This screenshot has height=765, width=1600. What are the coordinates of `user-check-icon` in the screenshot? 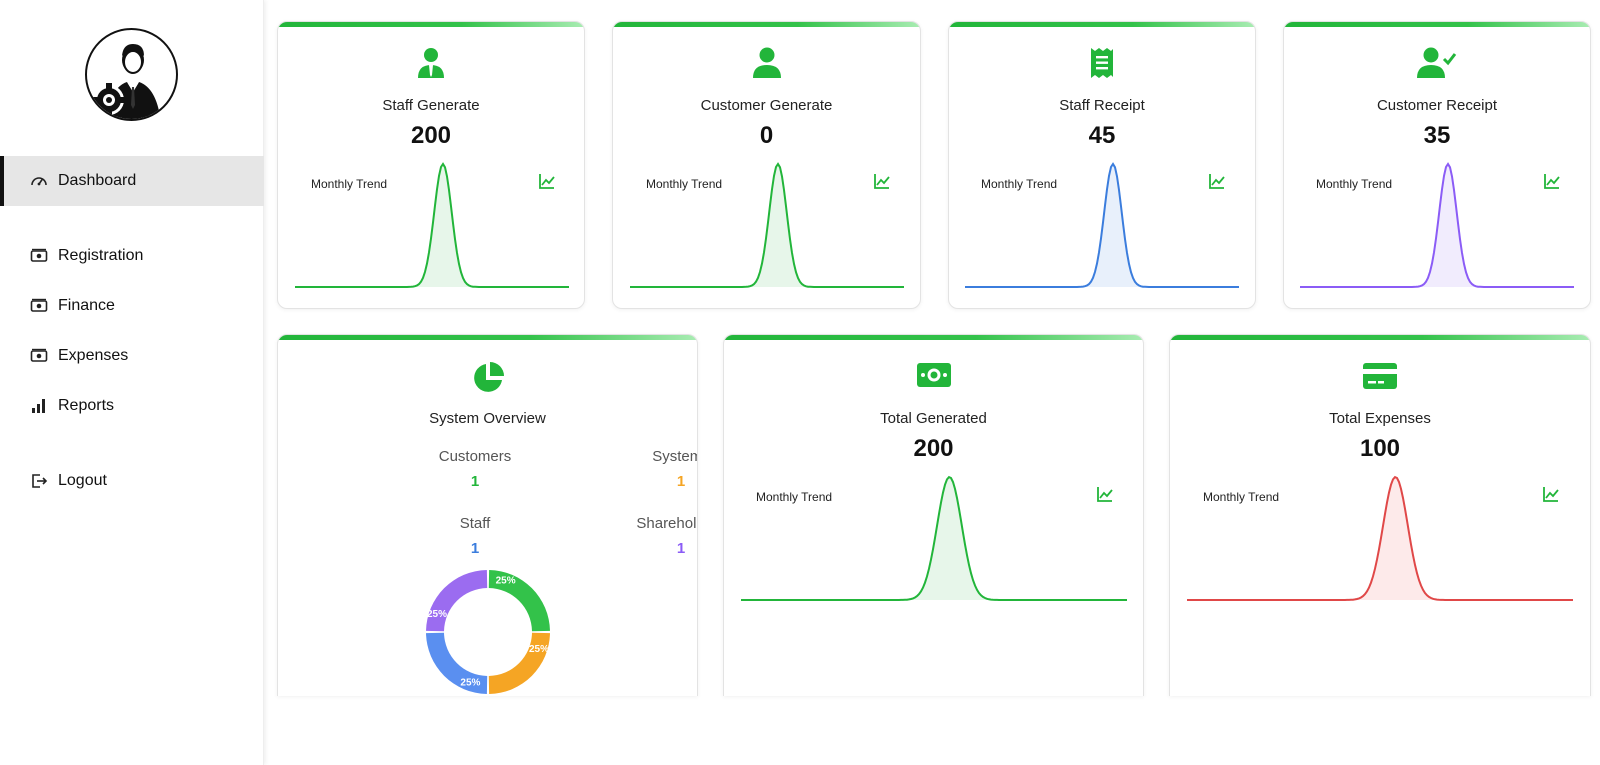 It's located at (1437, 63).